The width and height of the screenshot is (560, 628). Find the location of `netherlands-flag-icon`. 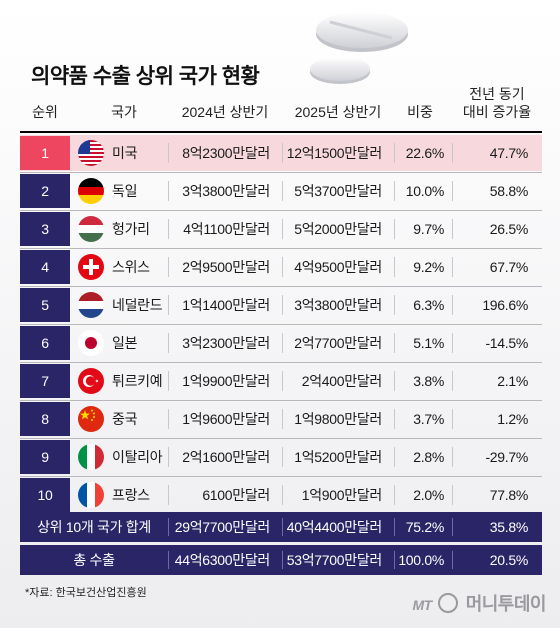

netherlands-flag-icon is located at coordinates (91, 305).